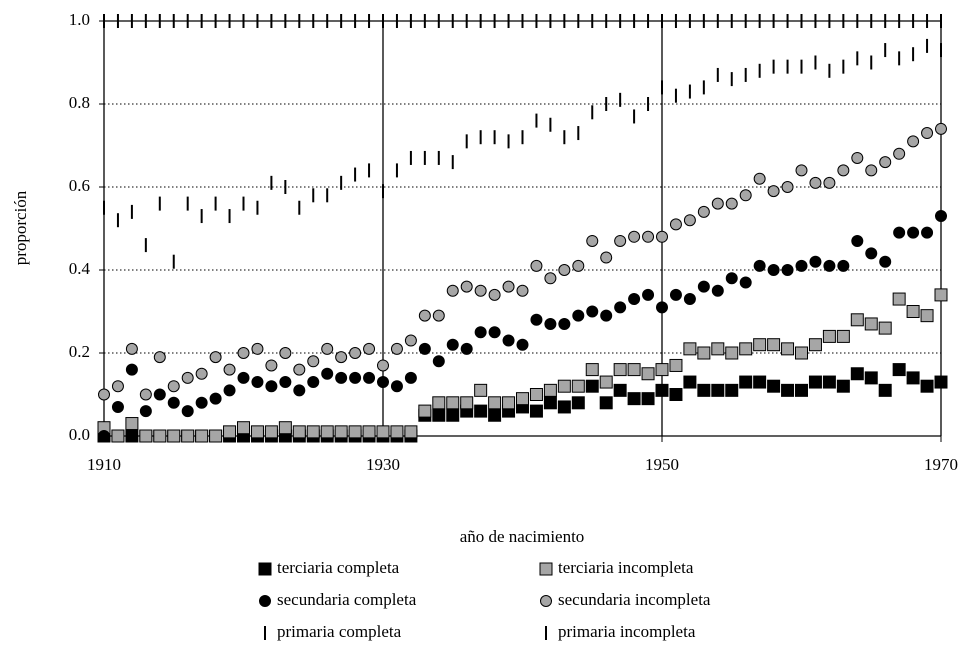  What do you see at coordinates (546, 633) in the screenshot?
I see `legend-marker` at bounding box center [546, 633].